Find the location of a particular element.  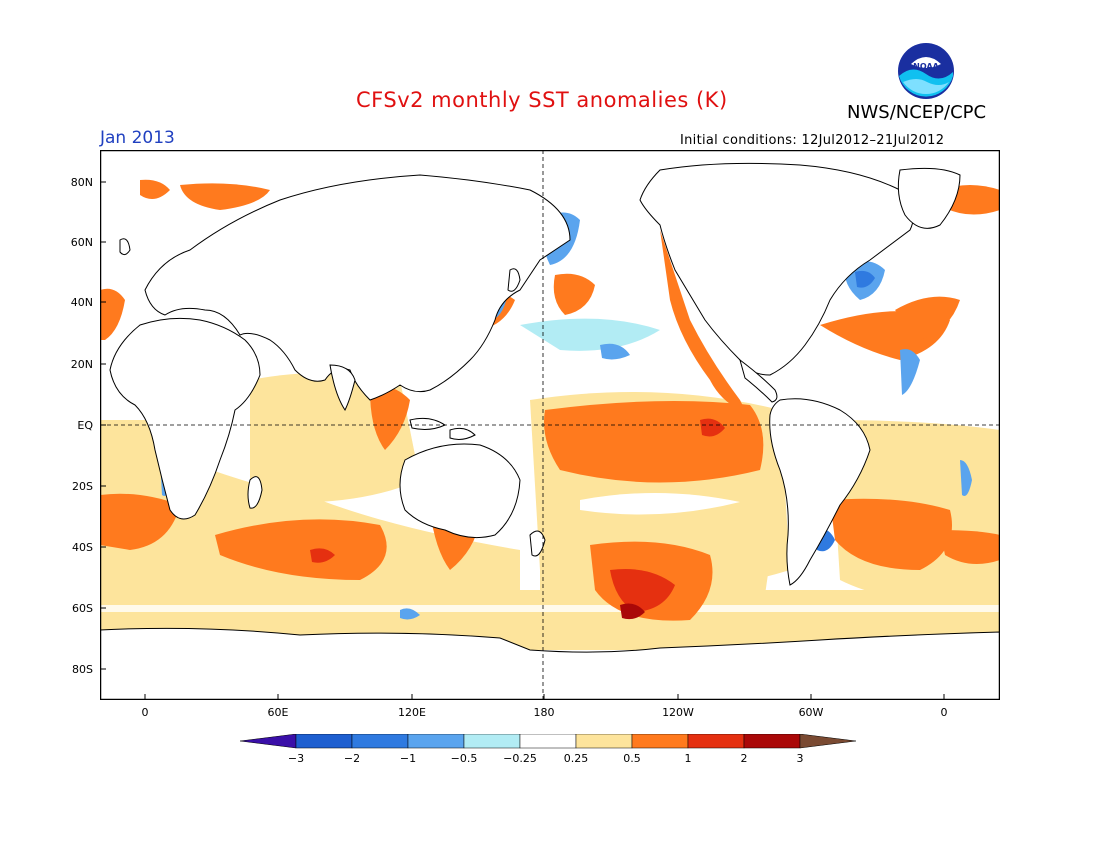

lat-label: 40N is located at coordinates (82, 302).